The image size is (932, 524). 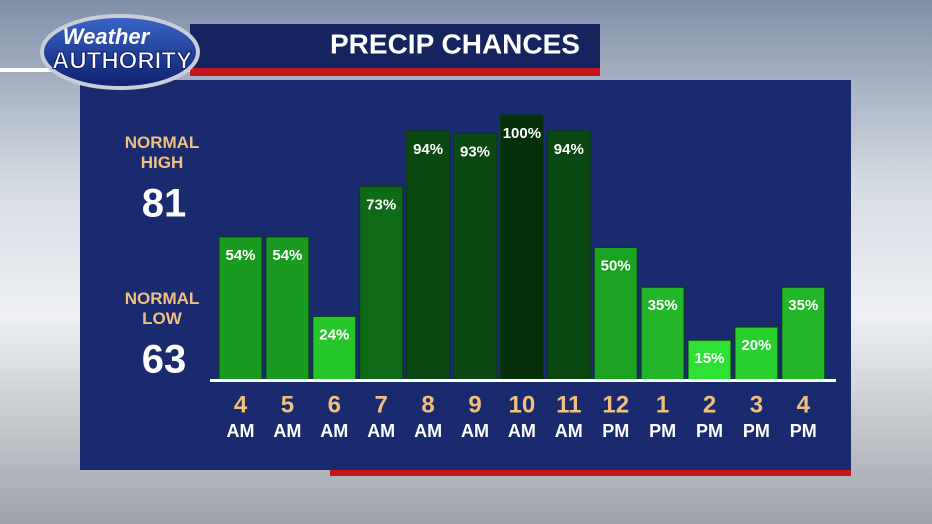 I want to click on logo-text: Weather, so click(x=107, y=36).